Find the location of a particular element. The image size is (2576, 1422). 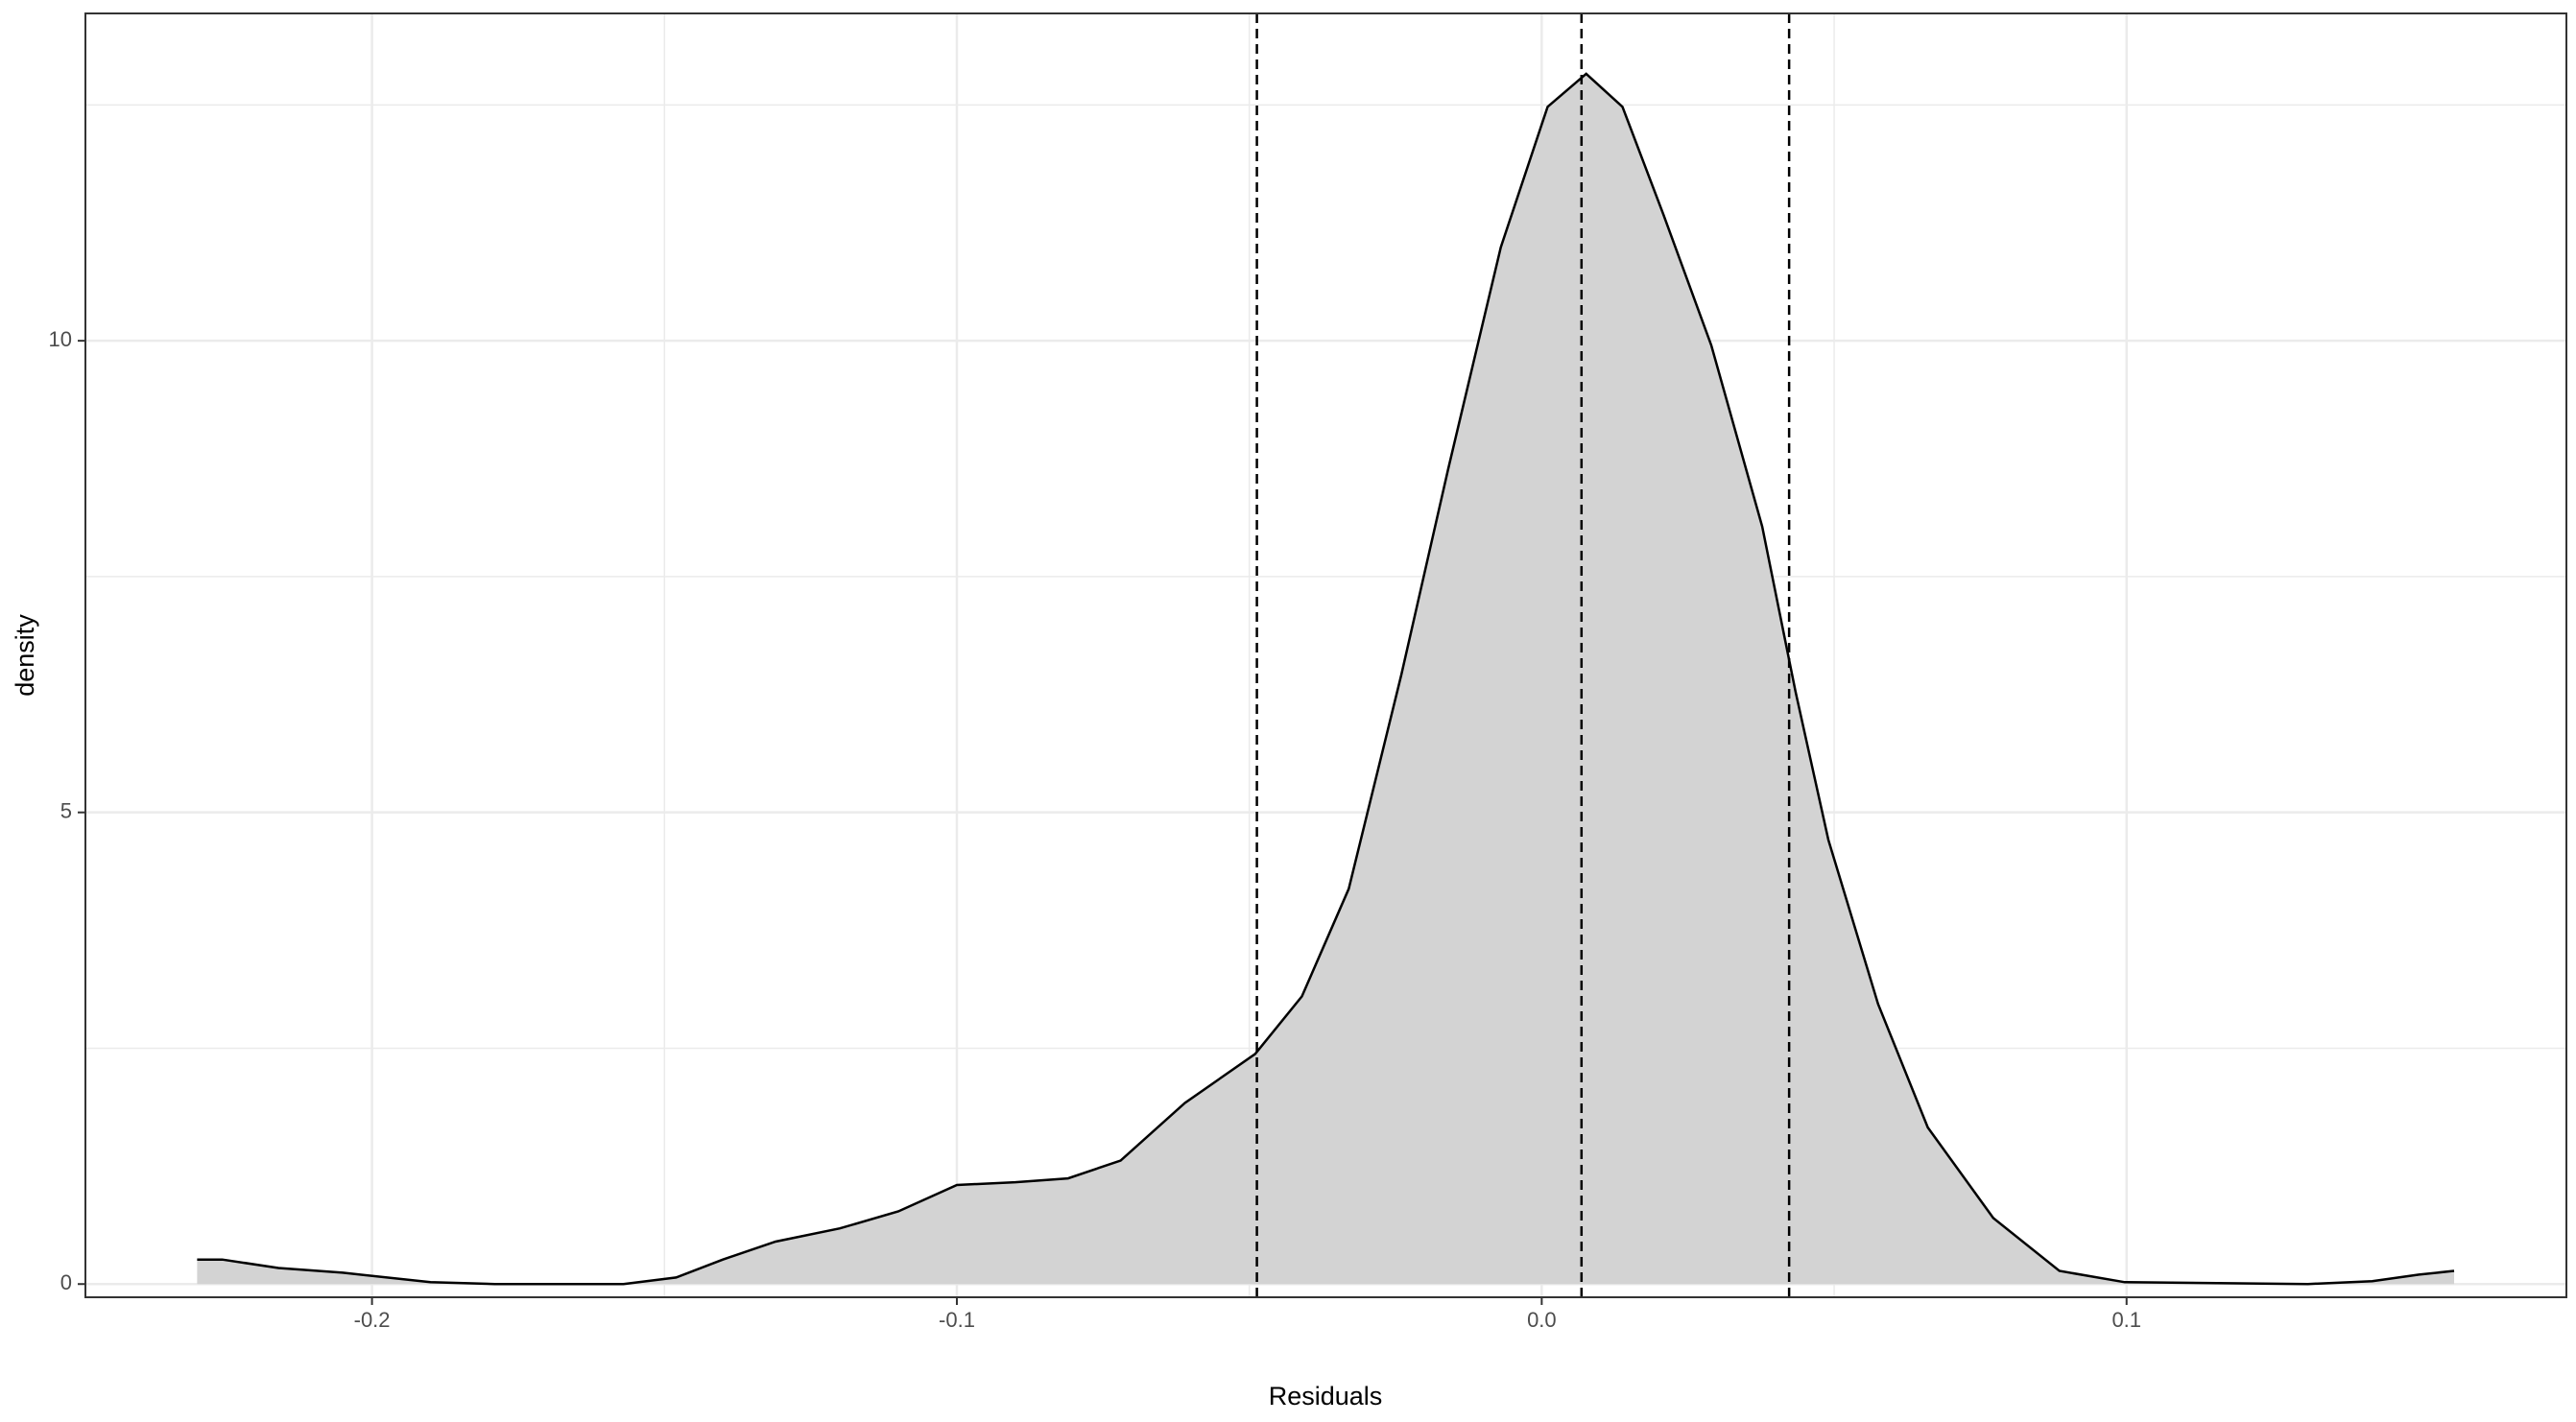

x-tick-label: -0.2 is located at coordinates (372, 1320).